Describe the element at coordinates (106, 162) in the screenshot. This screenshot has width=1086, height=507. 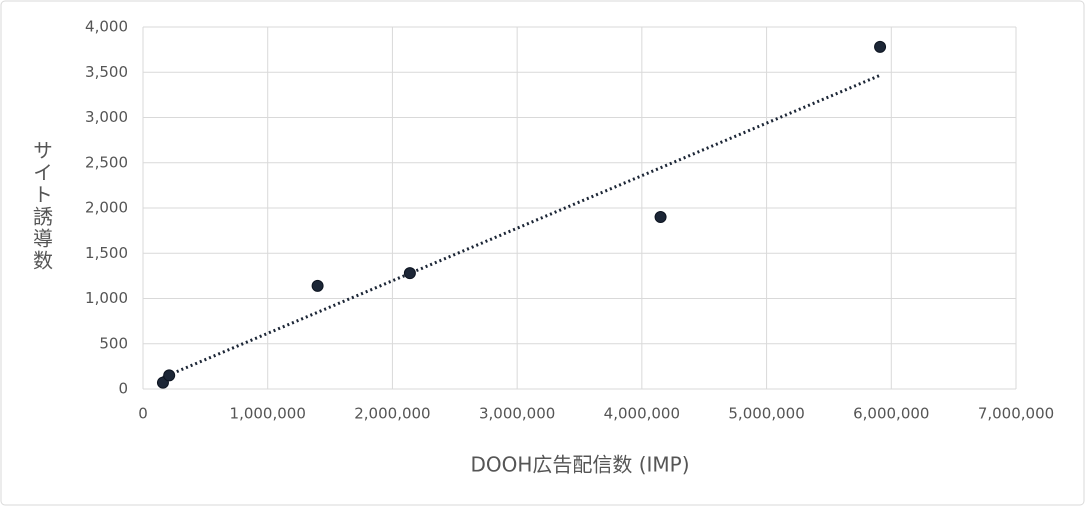
I see `y-tick-label: 2,500` at that location.